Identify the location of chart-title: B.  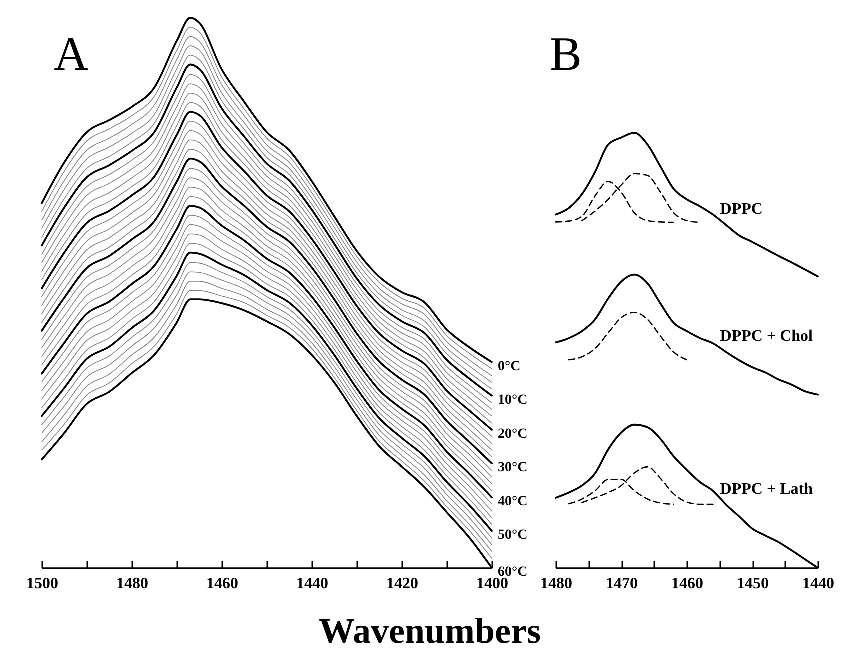
(566, 54).